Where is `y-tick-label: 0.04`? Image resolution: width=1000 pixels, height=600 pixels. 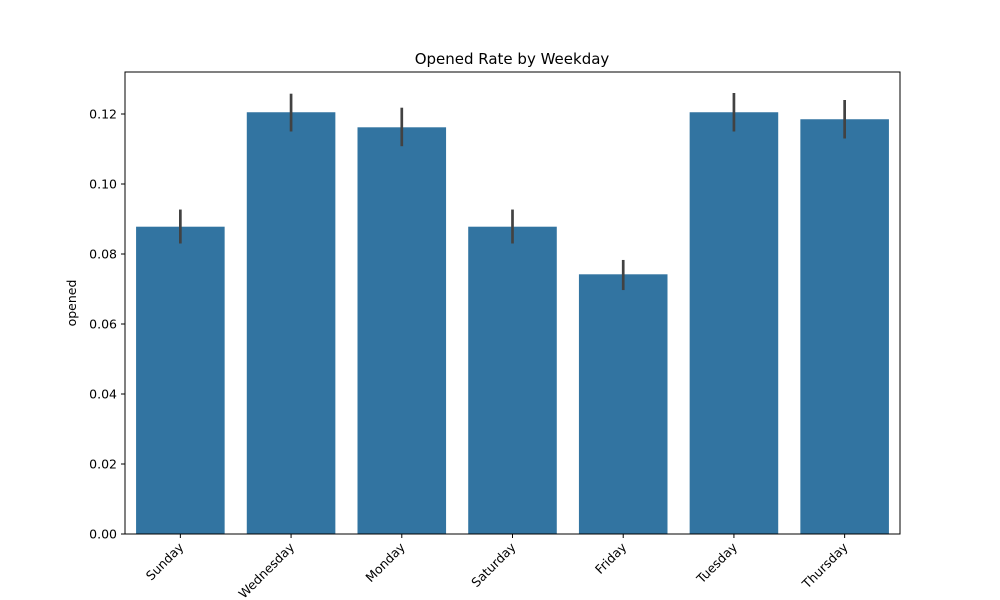 y-tick-label: 0.04 is located at coordinates (103, 394).